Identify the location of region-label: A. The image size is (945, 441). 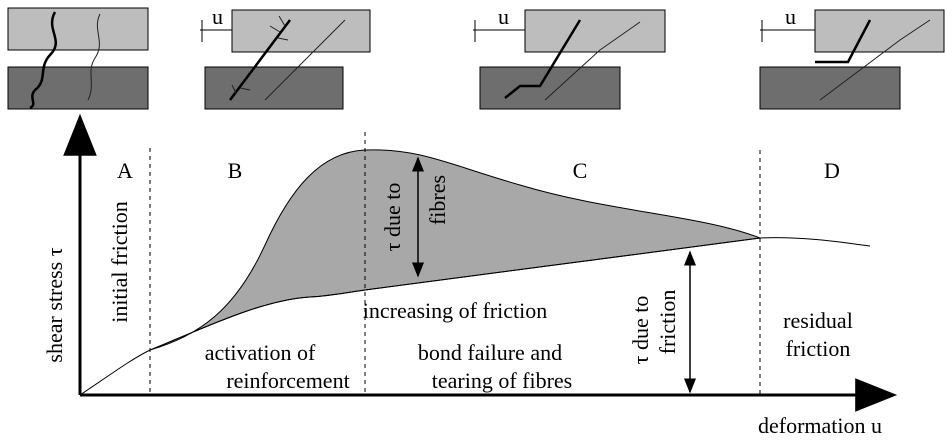
(125, 170).